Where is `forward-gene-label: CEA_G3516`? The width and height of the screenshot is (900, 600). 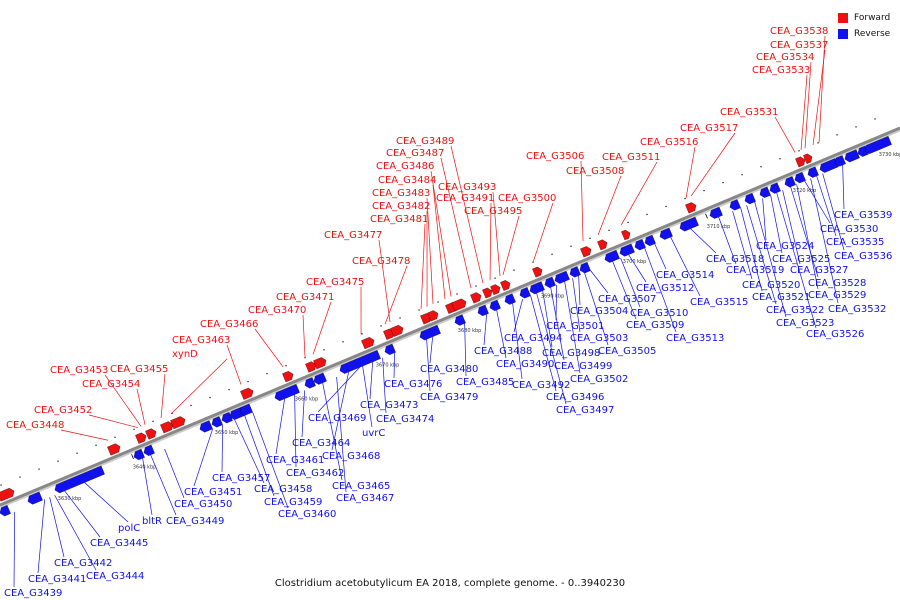 forward-gene-label: CEA_G3516 is located at coordinates (669, 142).